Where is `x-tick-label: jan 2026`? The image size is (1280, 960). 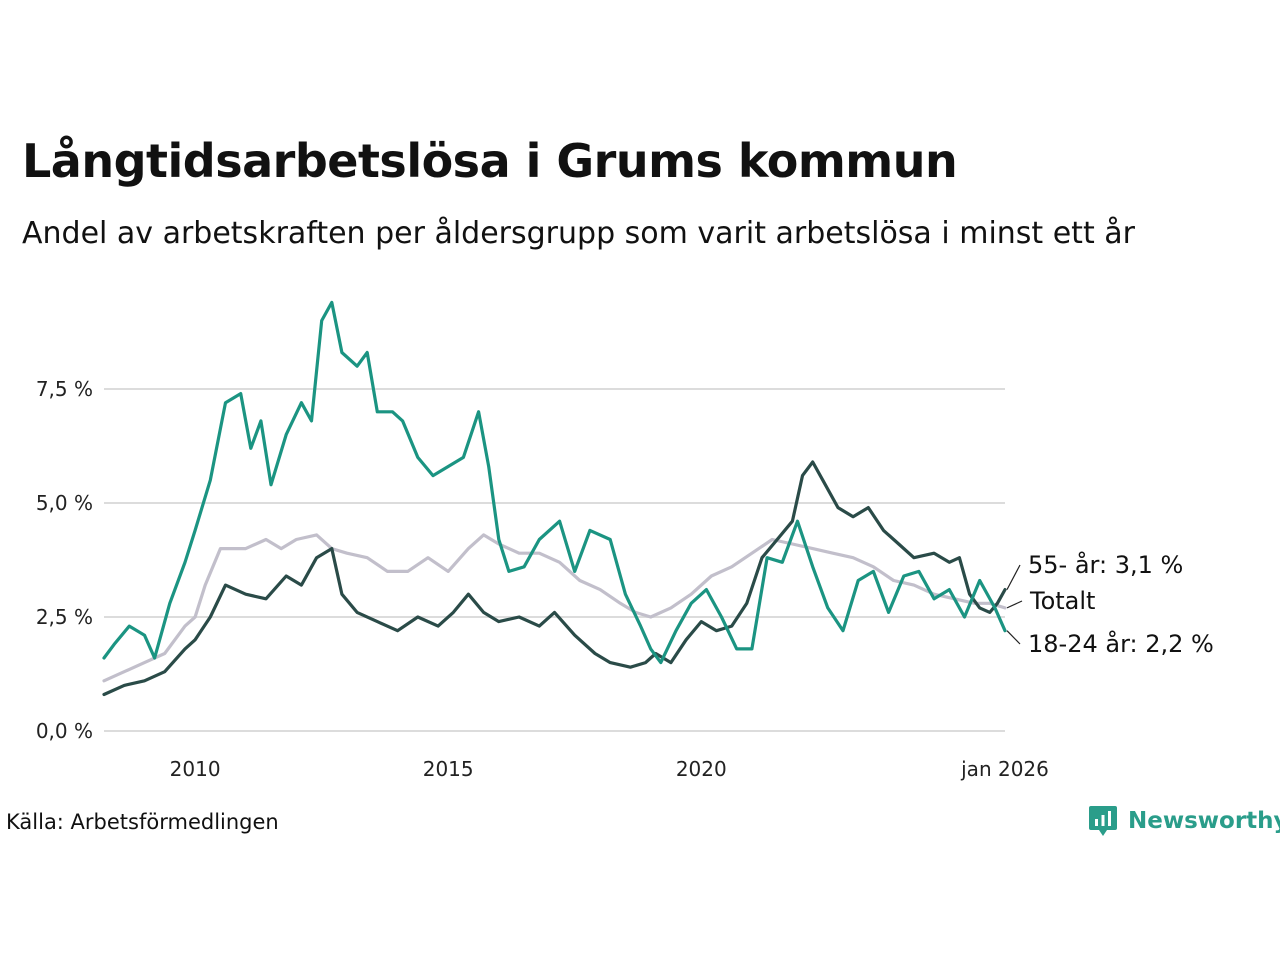
x-tick-label: jan 2026 is located at coordinates (1004, 769).